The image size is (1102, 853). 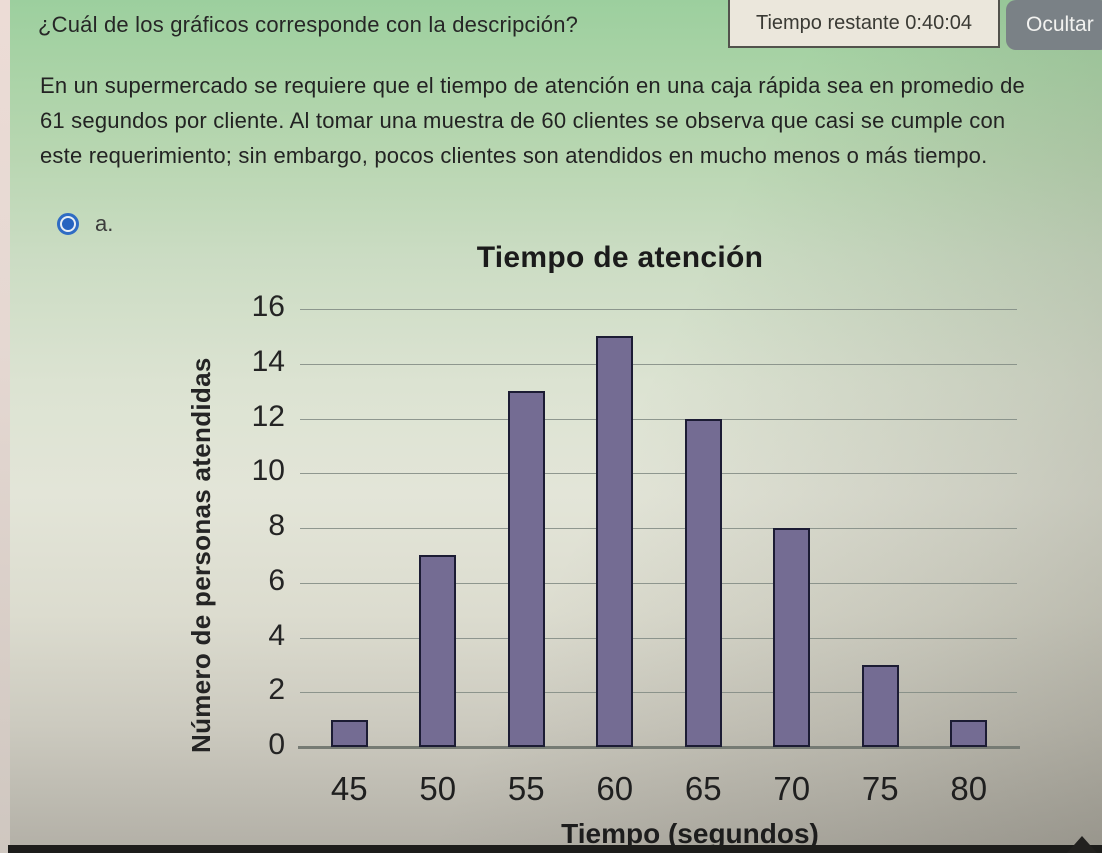 I want to click on radio-dot-icon, so click(x=68, y=224).